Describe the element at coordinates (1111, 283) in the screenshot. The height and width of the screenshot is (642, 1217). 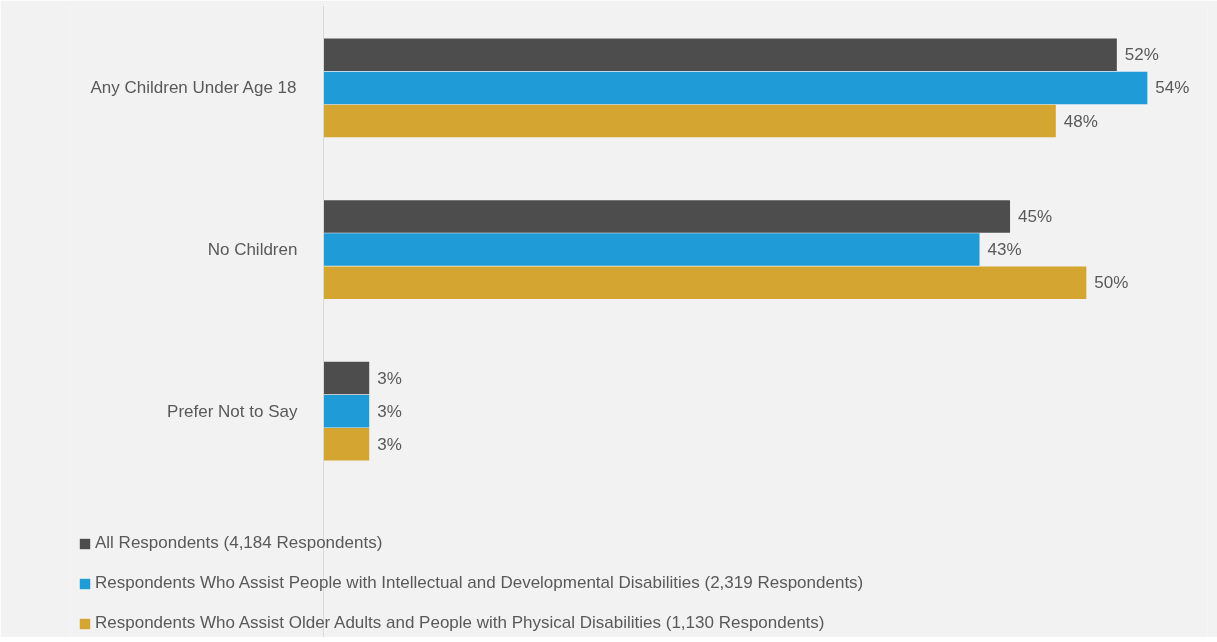
I see `data-label: 50%` at that location.